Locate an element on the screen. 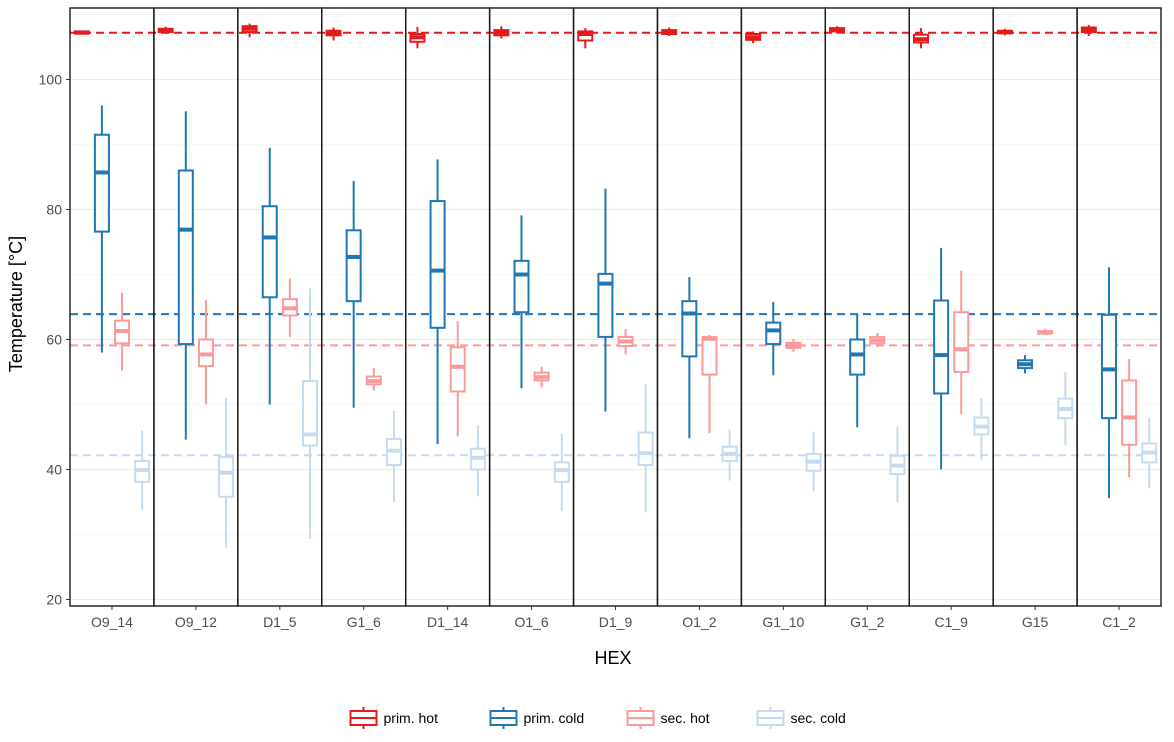 This screenshot has width=1174, height=742. x-tick-label: G1_2 is located at coordinates (867, 622).